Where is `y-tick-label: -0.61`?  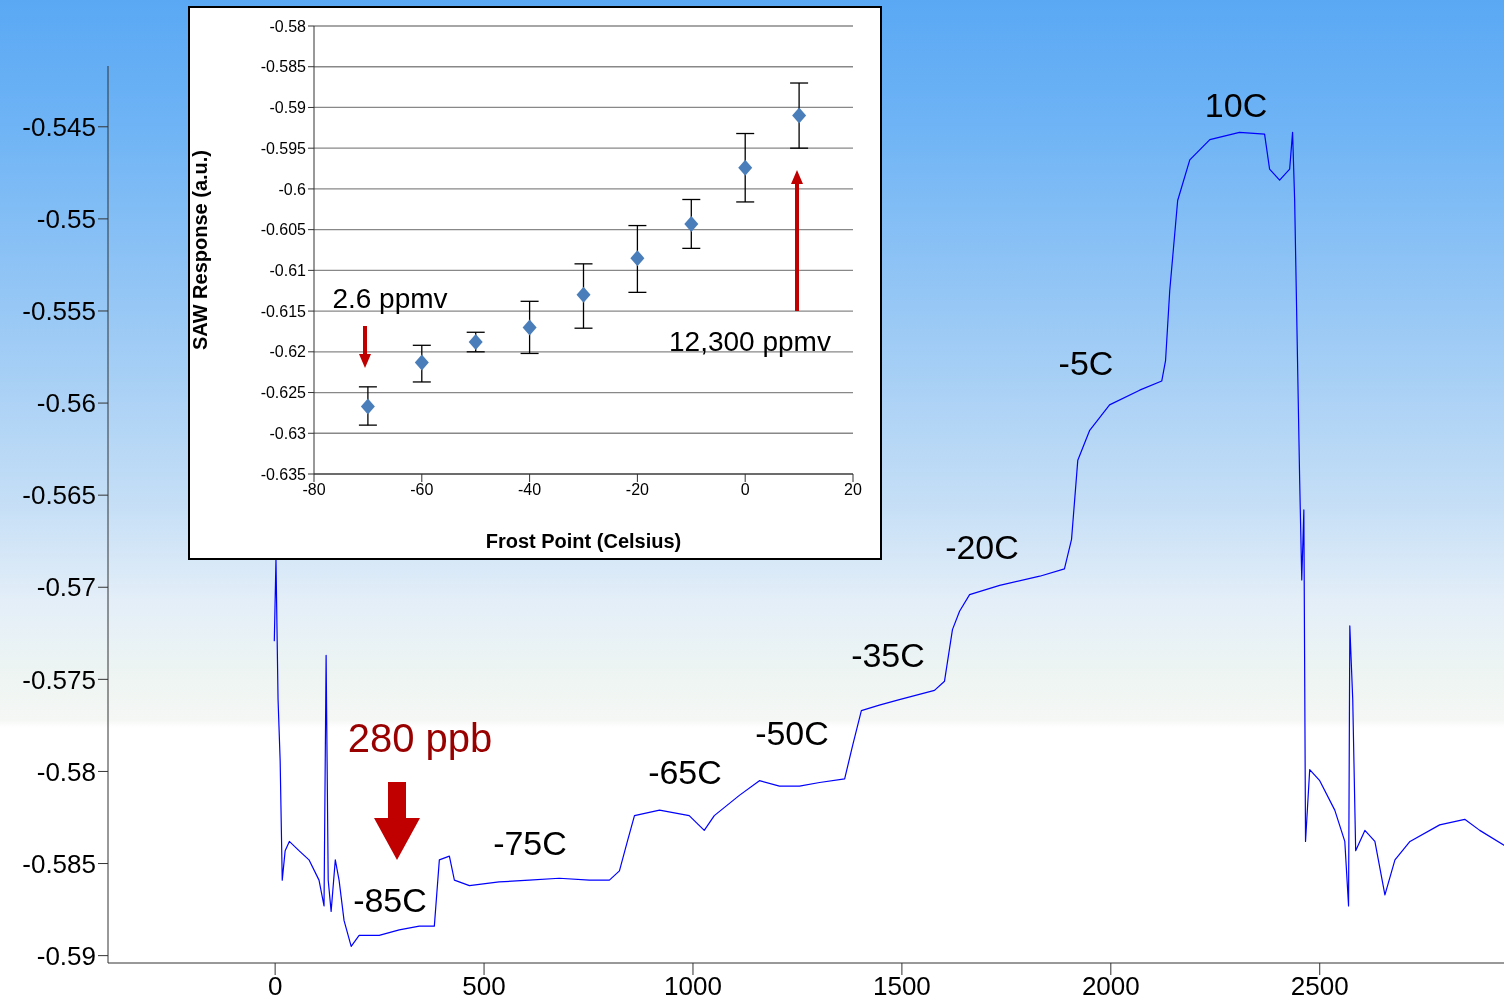
y-tick-label: -0.61 is located at coordinates (288, 271).